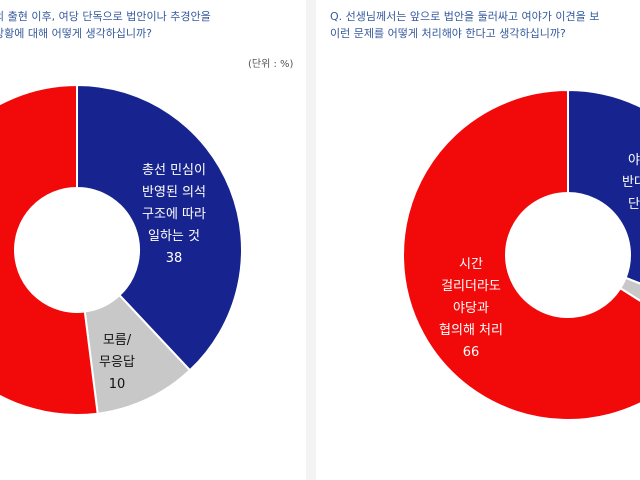 The width and height of the screenshot is (640, 480). I want to click on left-gray-label-line: 무응답, so click(117, 362).